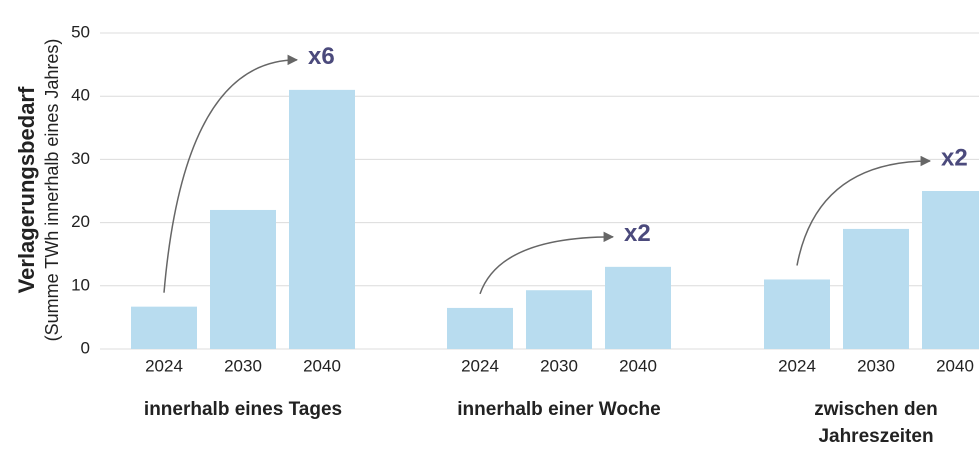 The image size is (979, 449). I want to click on y-tick-label: 0, so click(85, 347).